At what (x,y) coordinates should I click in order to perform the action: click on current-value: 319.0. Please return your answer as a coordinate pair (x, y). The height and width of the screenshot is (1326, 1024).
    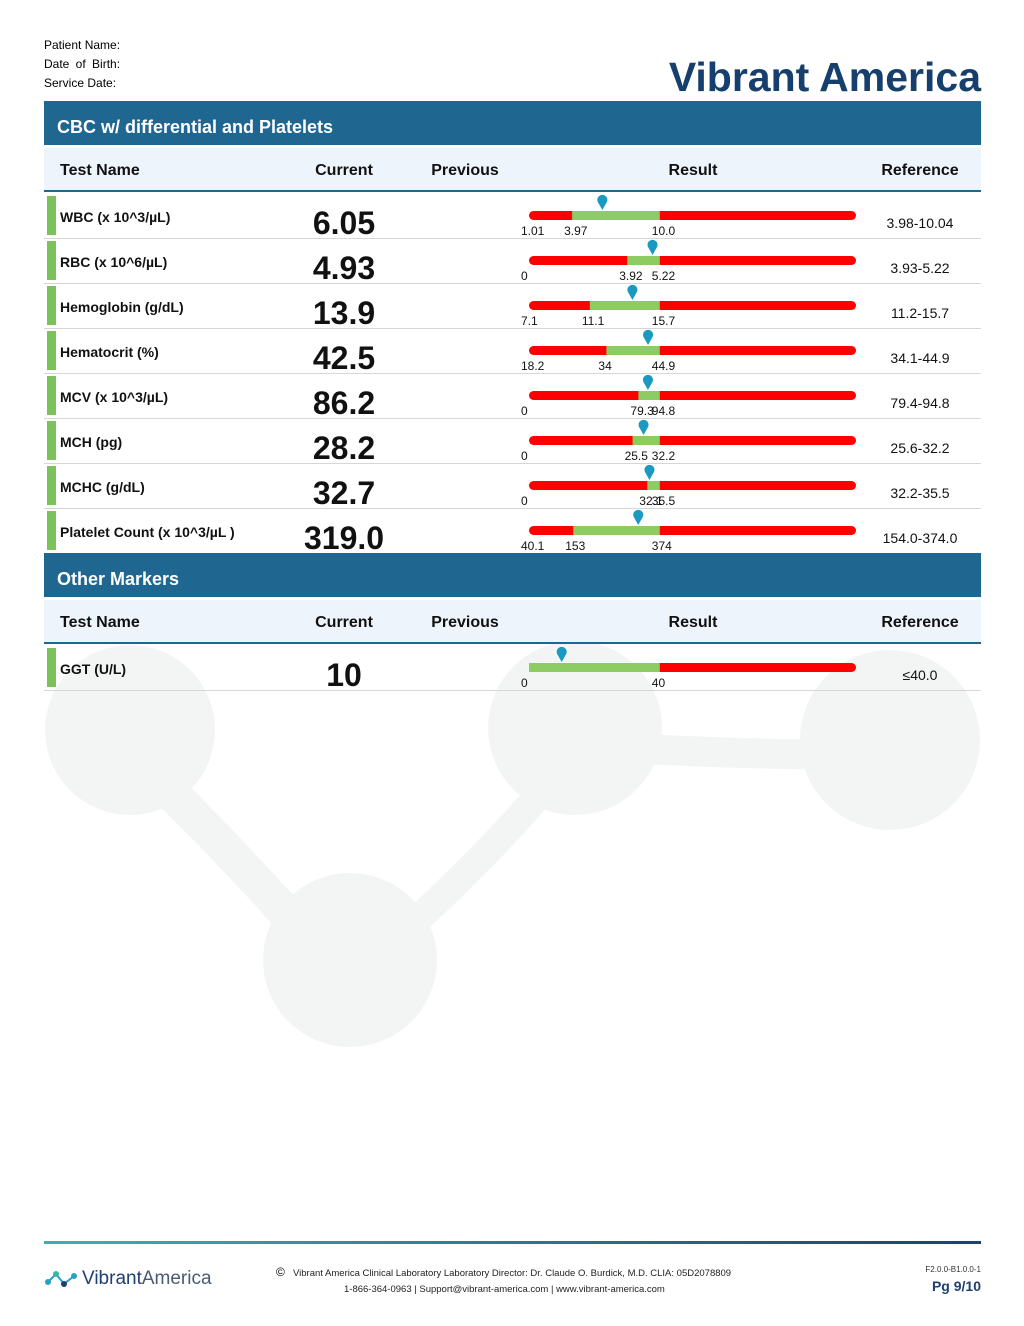
    Looking at the image, I should click on (344, 538).